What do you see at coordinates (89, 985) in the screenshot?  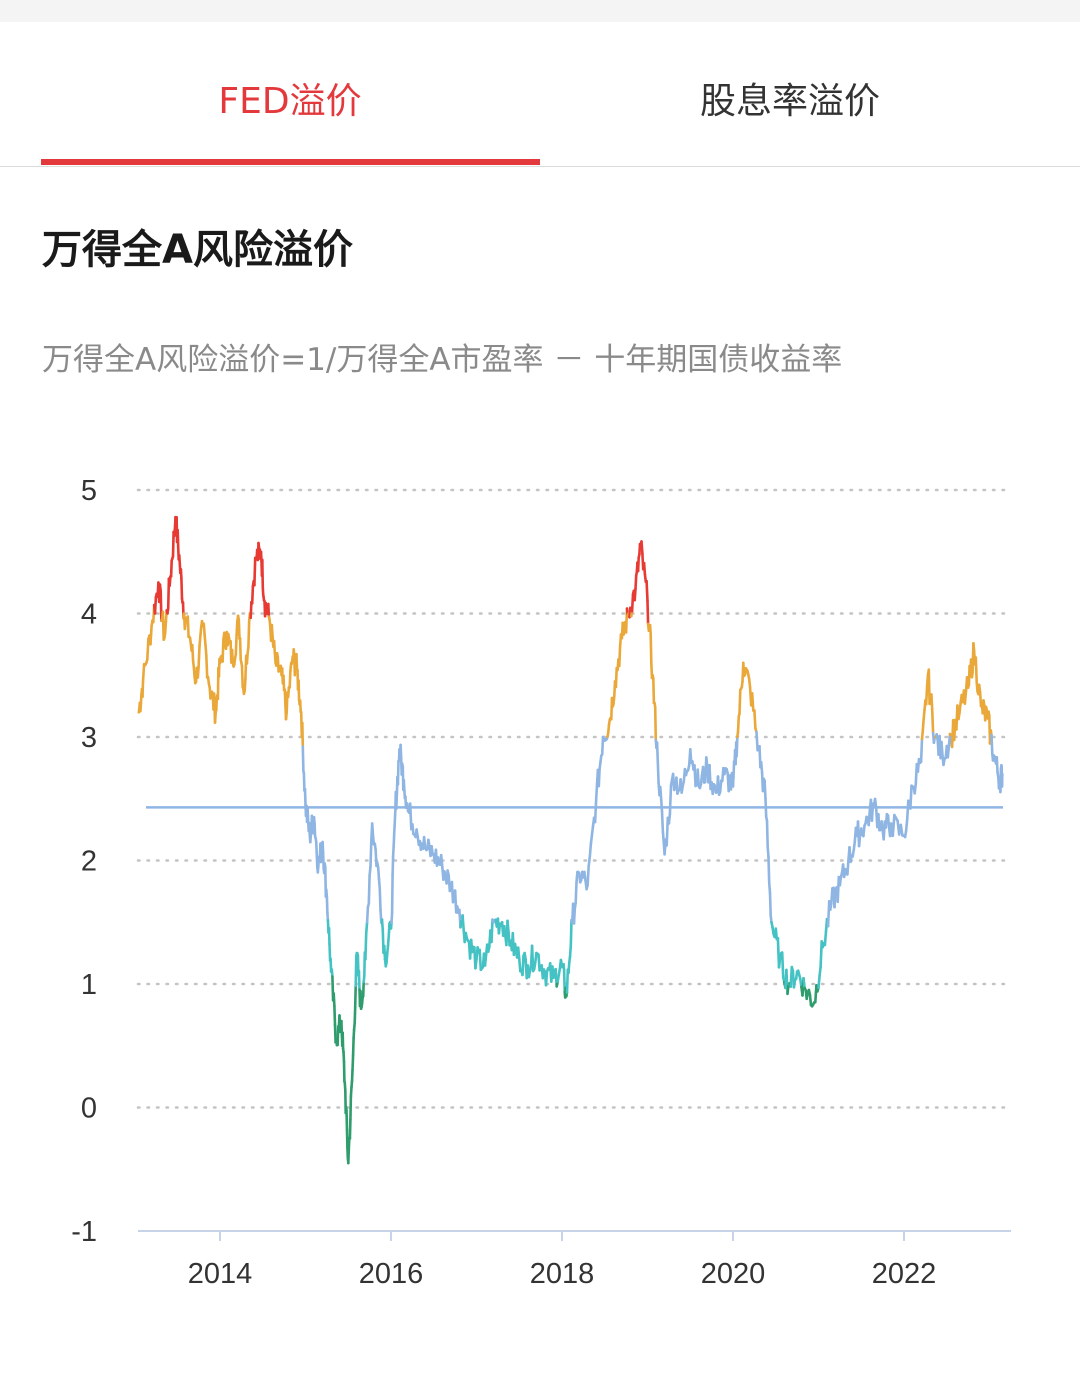 I see `y-tick-label: 1` at bounding box center [89, 985].